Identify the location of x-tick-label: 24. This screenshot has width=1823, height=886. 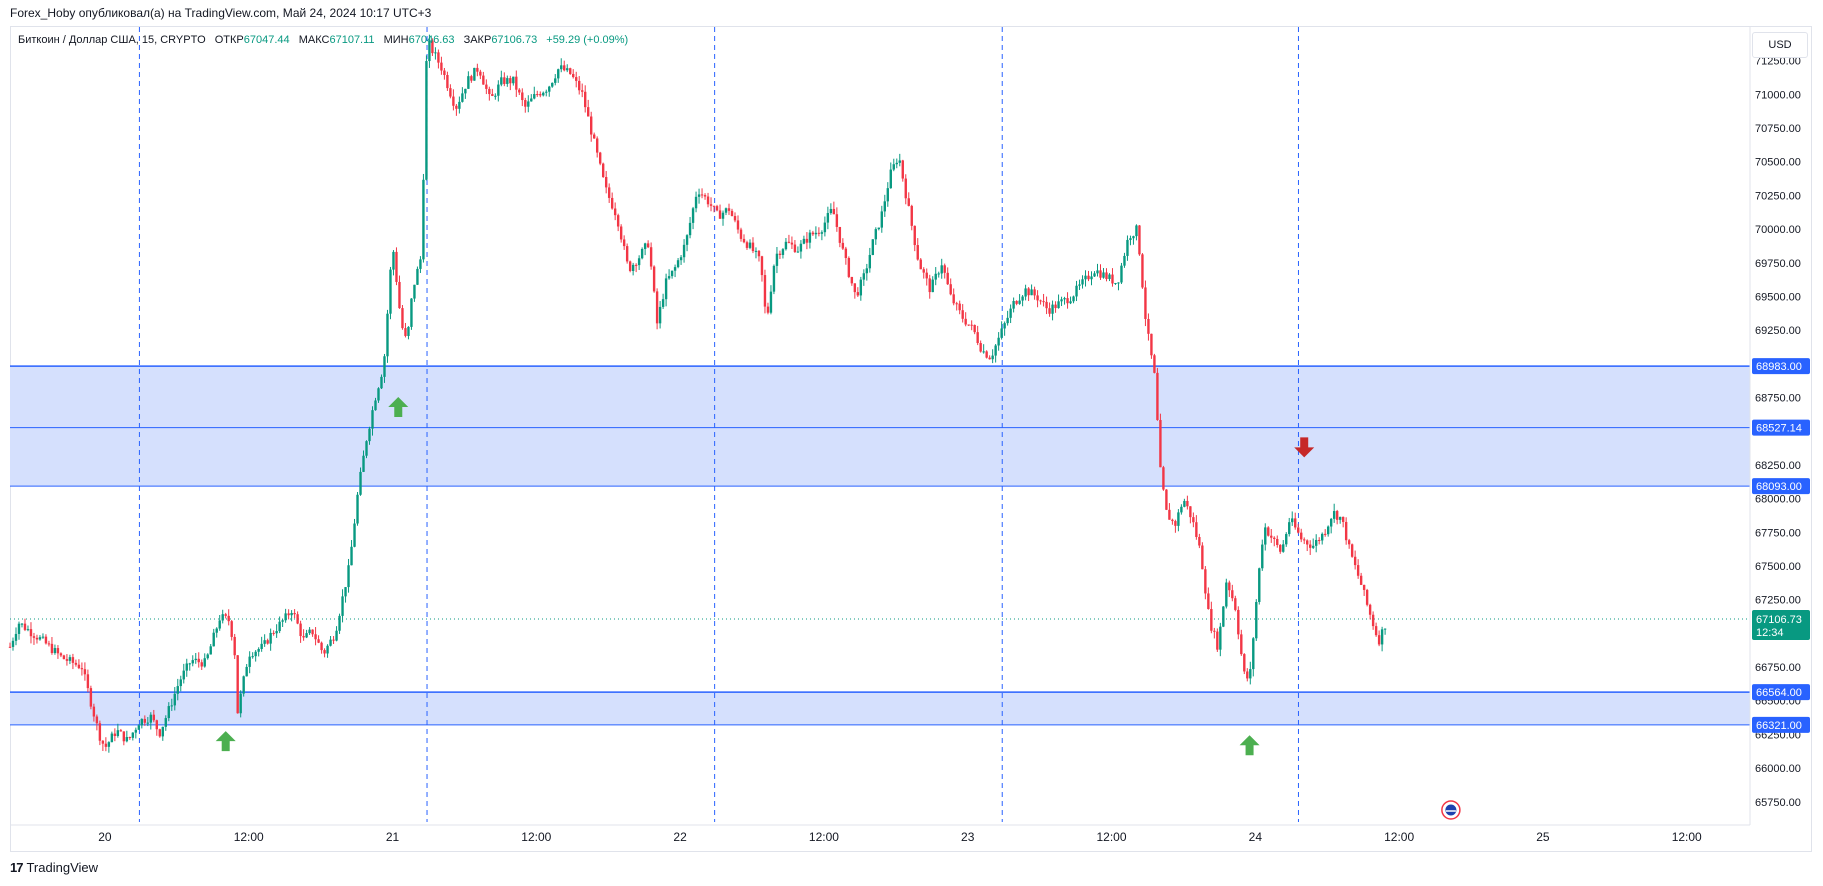
(1256, 837).